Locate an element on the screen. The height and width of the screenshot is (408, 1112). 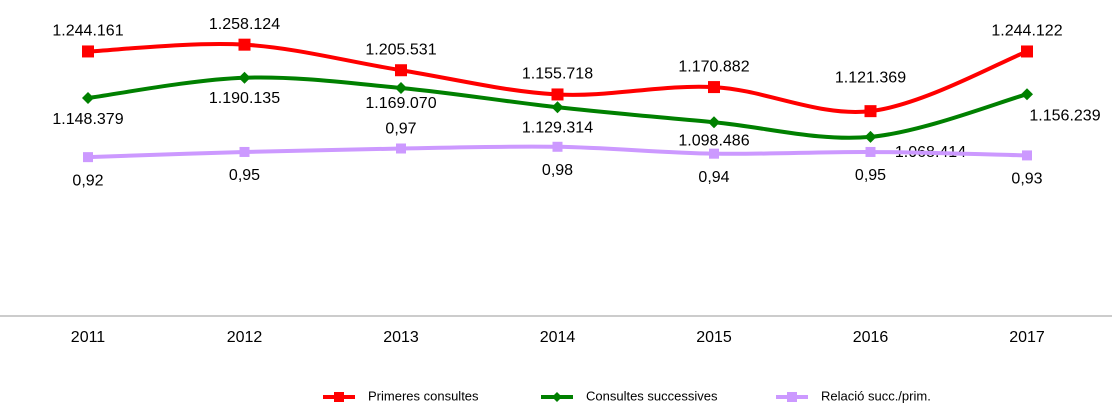
data-label: 1.258.124 is located at coordinates (244, 24).